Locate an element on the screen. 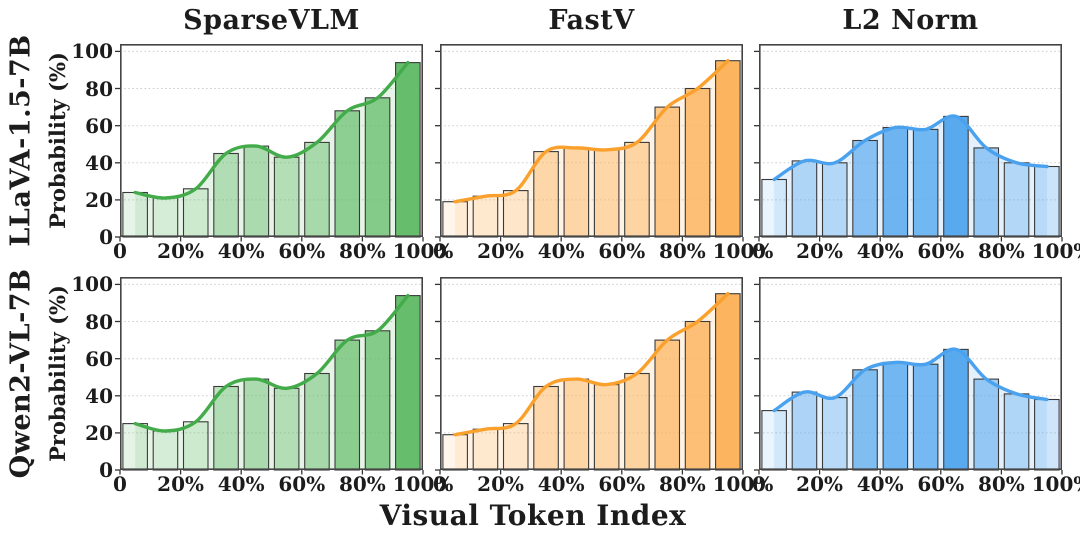  row-label-1: Qwen2-VL-7B is located at coordinates (21, 374).